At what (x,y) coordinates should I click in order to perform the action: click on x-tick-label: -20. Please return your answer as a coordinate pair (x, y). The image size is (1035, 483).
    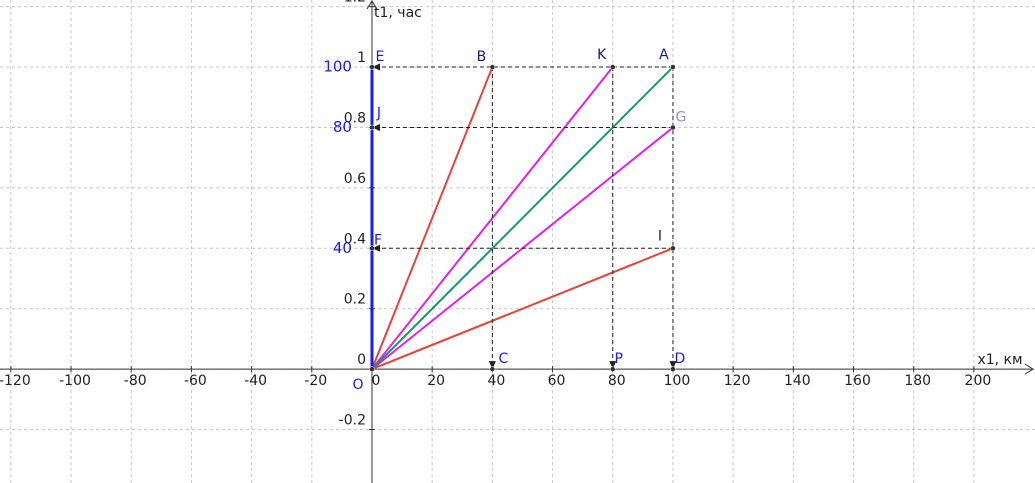
    Looking at the image, I should click on (315, 381).